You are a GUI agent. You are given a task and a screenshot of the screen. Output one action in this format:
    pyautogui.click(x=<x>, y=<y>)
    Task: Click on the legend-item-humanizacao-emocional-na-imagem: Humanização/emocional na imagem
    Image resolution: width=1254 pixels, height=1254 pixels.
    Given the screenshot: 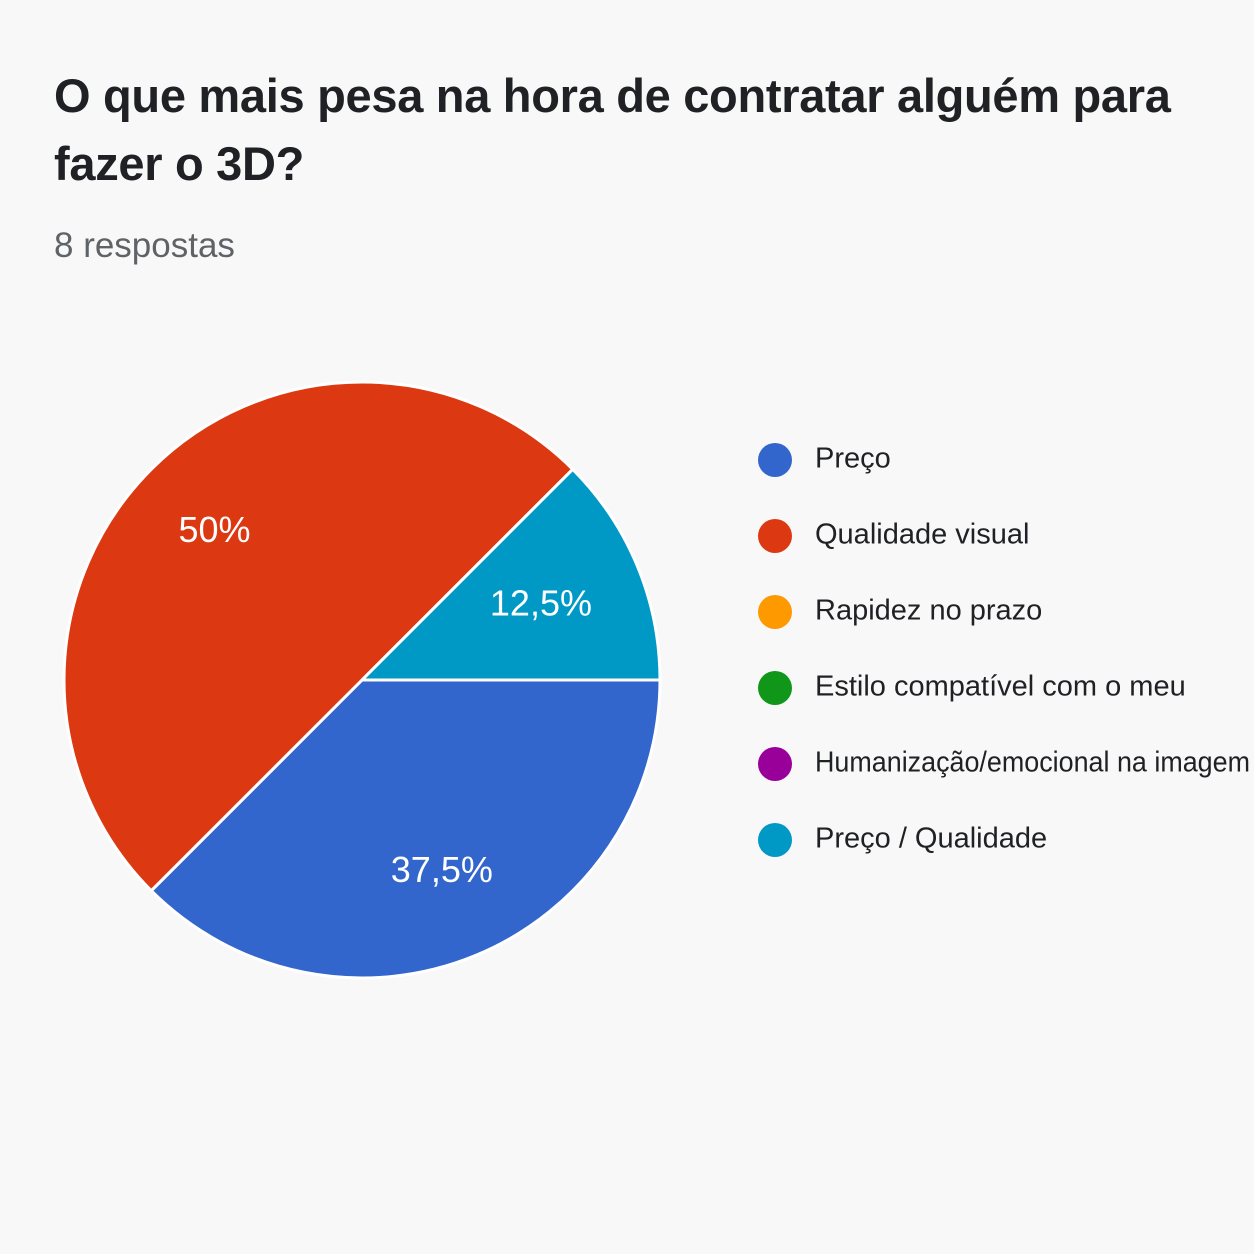 What is the action you would take?
    pyautogui.click(x=1004, y=764)
    